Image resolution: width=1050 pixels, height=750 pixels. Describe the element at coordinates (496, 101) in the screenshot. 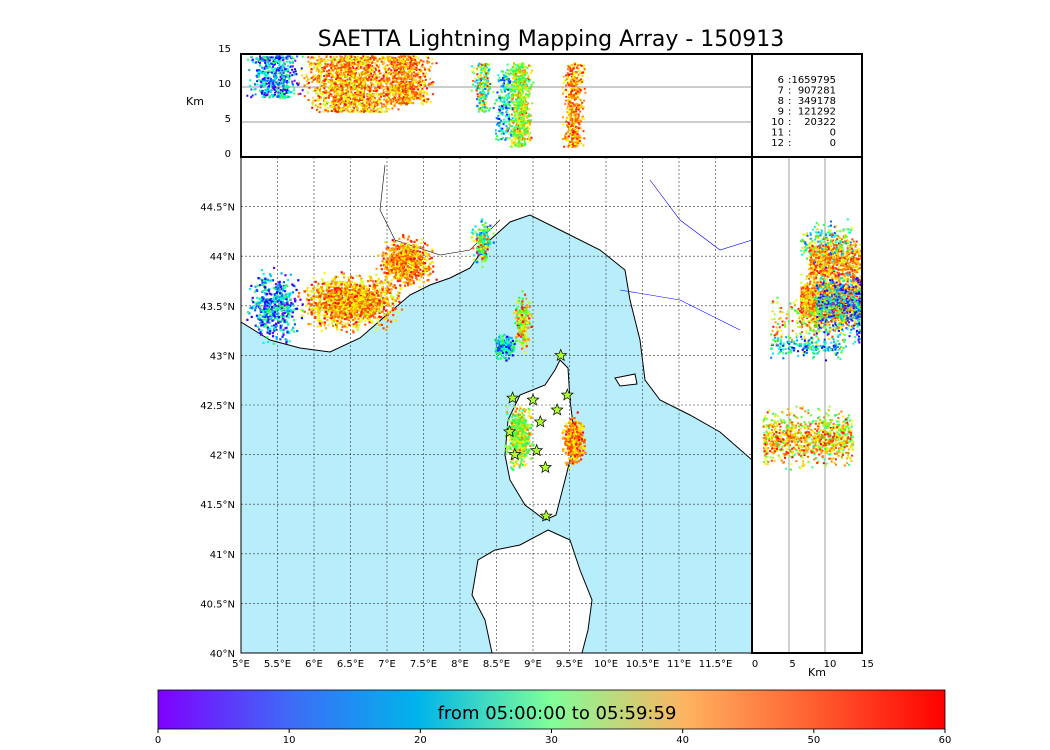

I see `altitude-lon-panel` at that location.